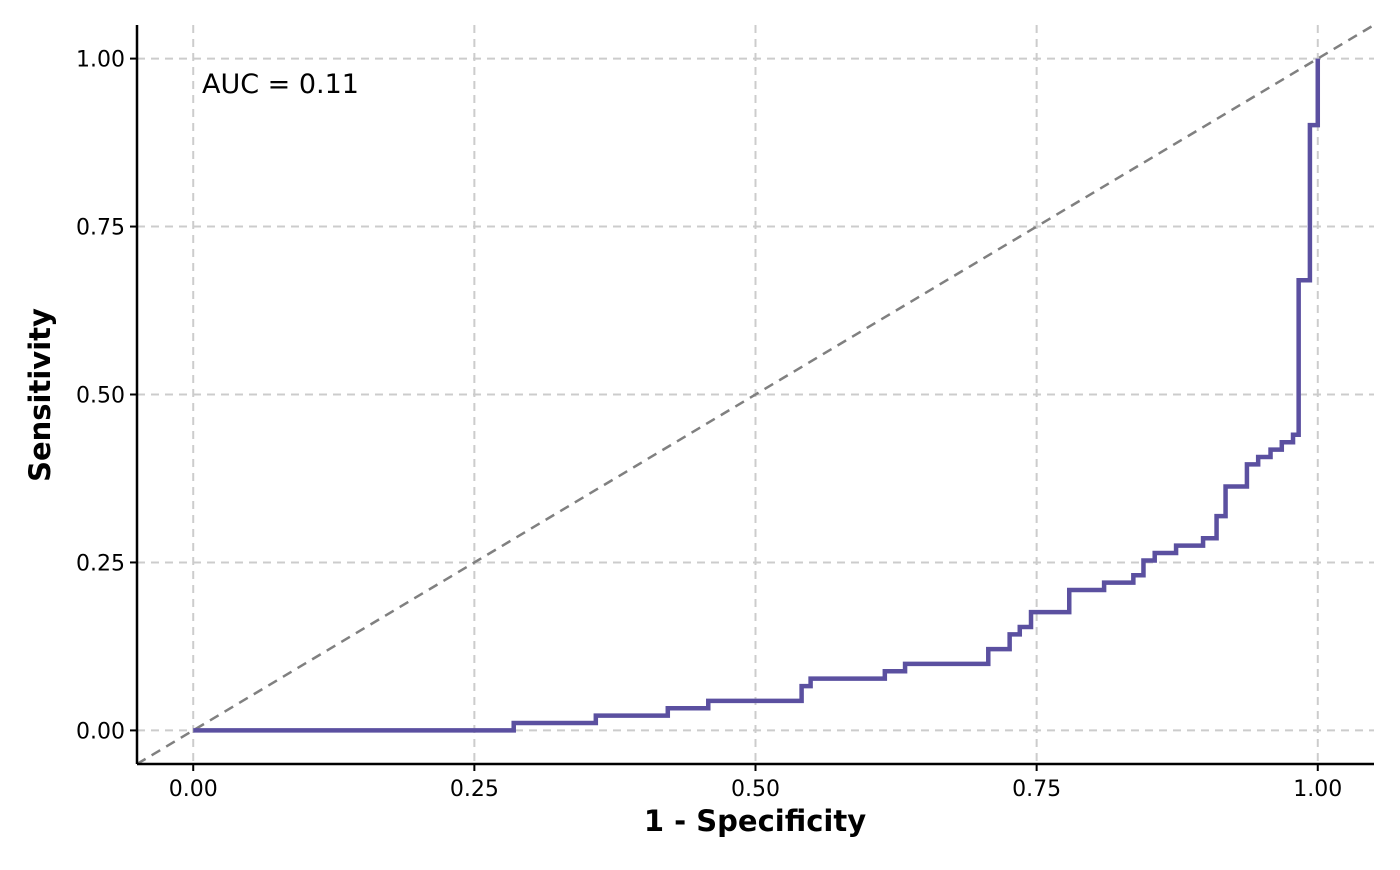 The image size is (1400, 870). What do you see at coordinates (474, 789) in the screenshot?
I see `x-tick-label: 0.25` at bounding box center [474, 789].